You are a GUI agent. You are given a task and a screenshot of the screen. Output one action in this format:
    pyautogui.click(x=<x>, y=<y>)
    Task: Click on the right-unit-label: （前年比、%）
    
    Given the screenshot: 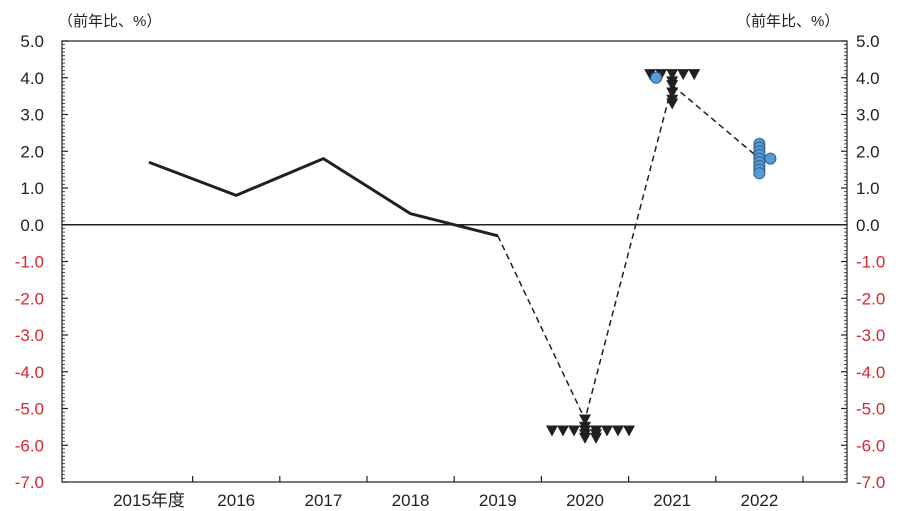 What is the action you would take?
    pyautogui.click(x=787, y=21)
    